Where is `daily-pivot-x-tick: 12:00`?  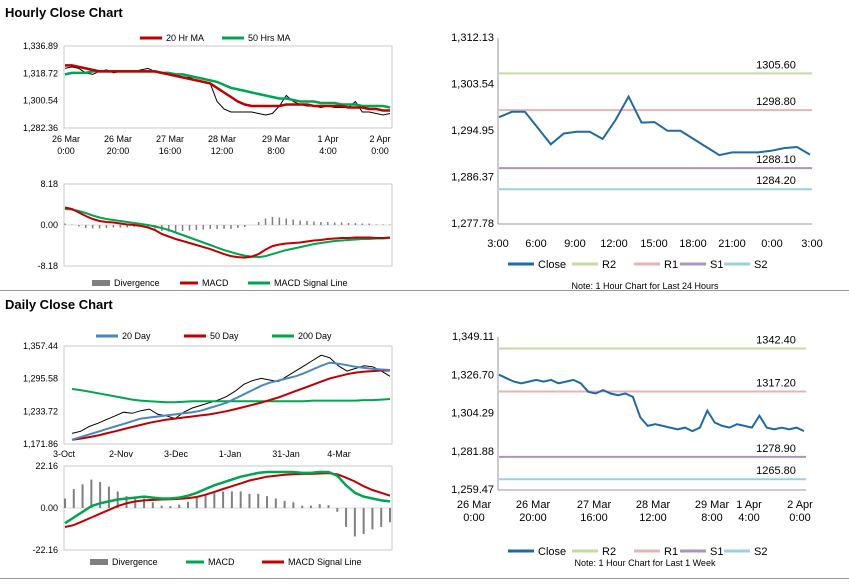
daily-pivot-x-tick: 12:00 is located at coordinates (653, 518).